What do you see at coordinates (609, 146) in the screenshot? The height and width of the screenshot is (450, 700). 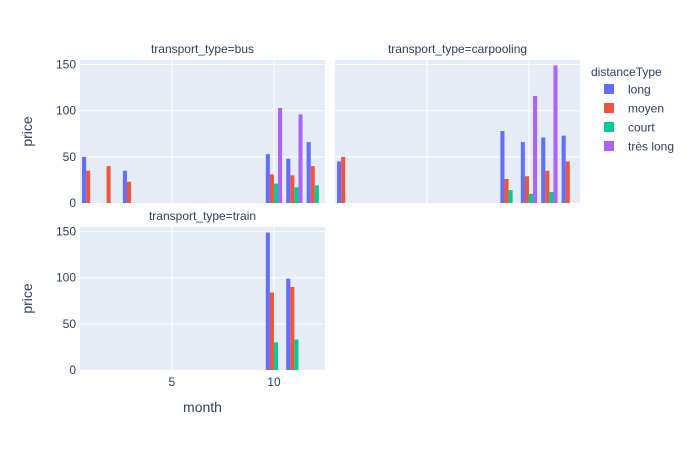 I see `legend-swatch-tres-long` at bounding box center [609, 146].